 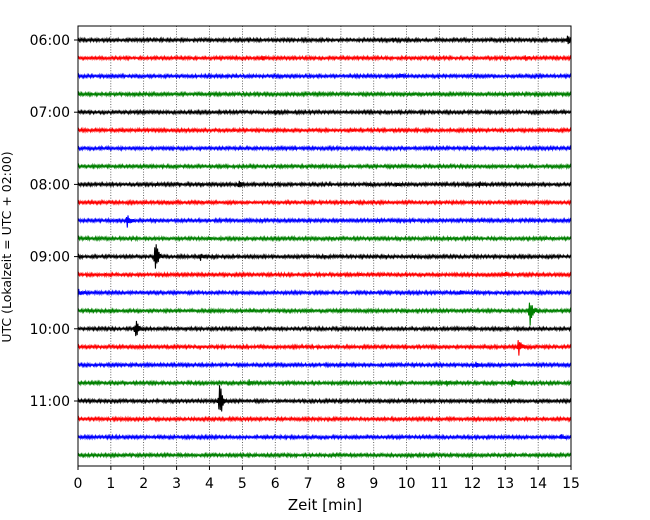 What do you see at coordinates (308, 484) in the screenshot?
I see `x-tick-label: 7` at bounding box center [308, 484].